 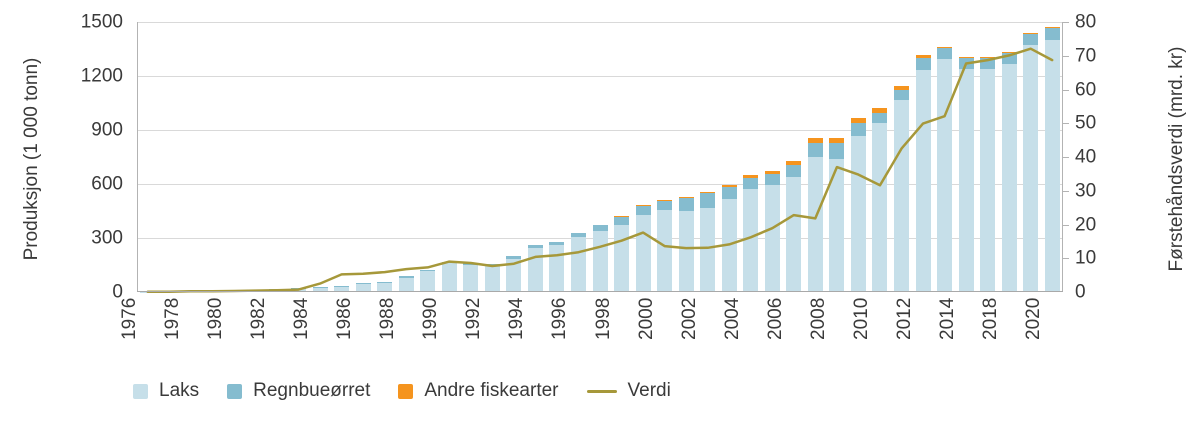 What do you see at coordinates (1086, 56) in the screenshot?
I see `right-tick-70: 70` at bounding box center [1086, 56].